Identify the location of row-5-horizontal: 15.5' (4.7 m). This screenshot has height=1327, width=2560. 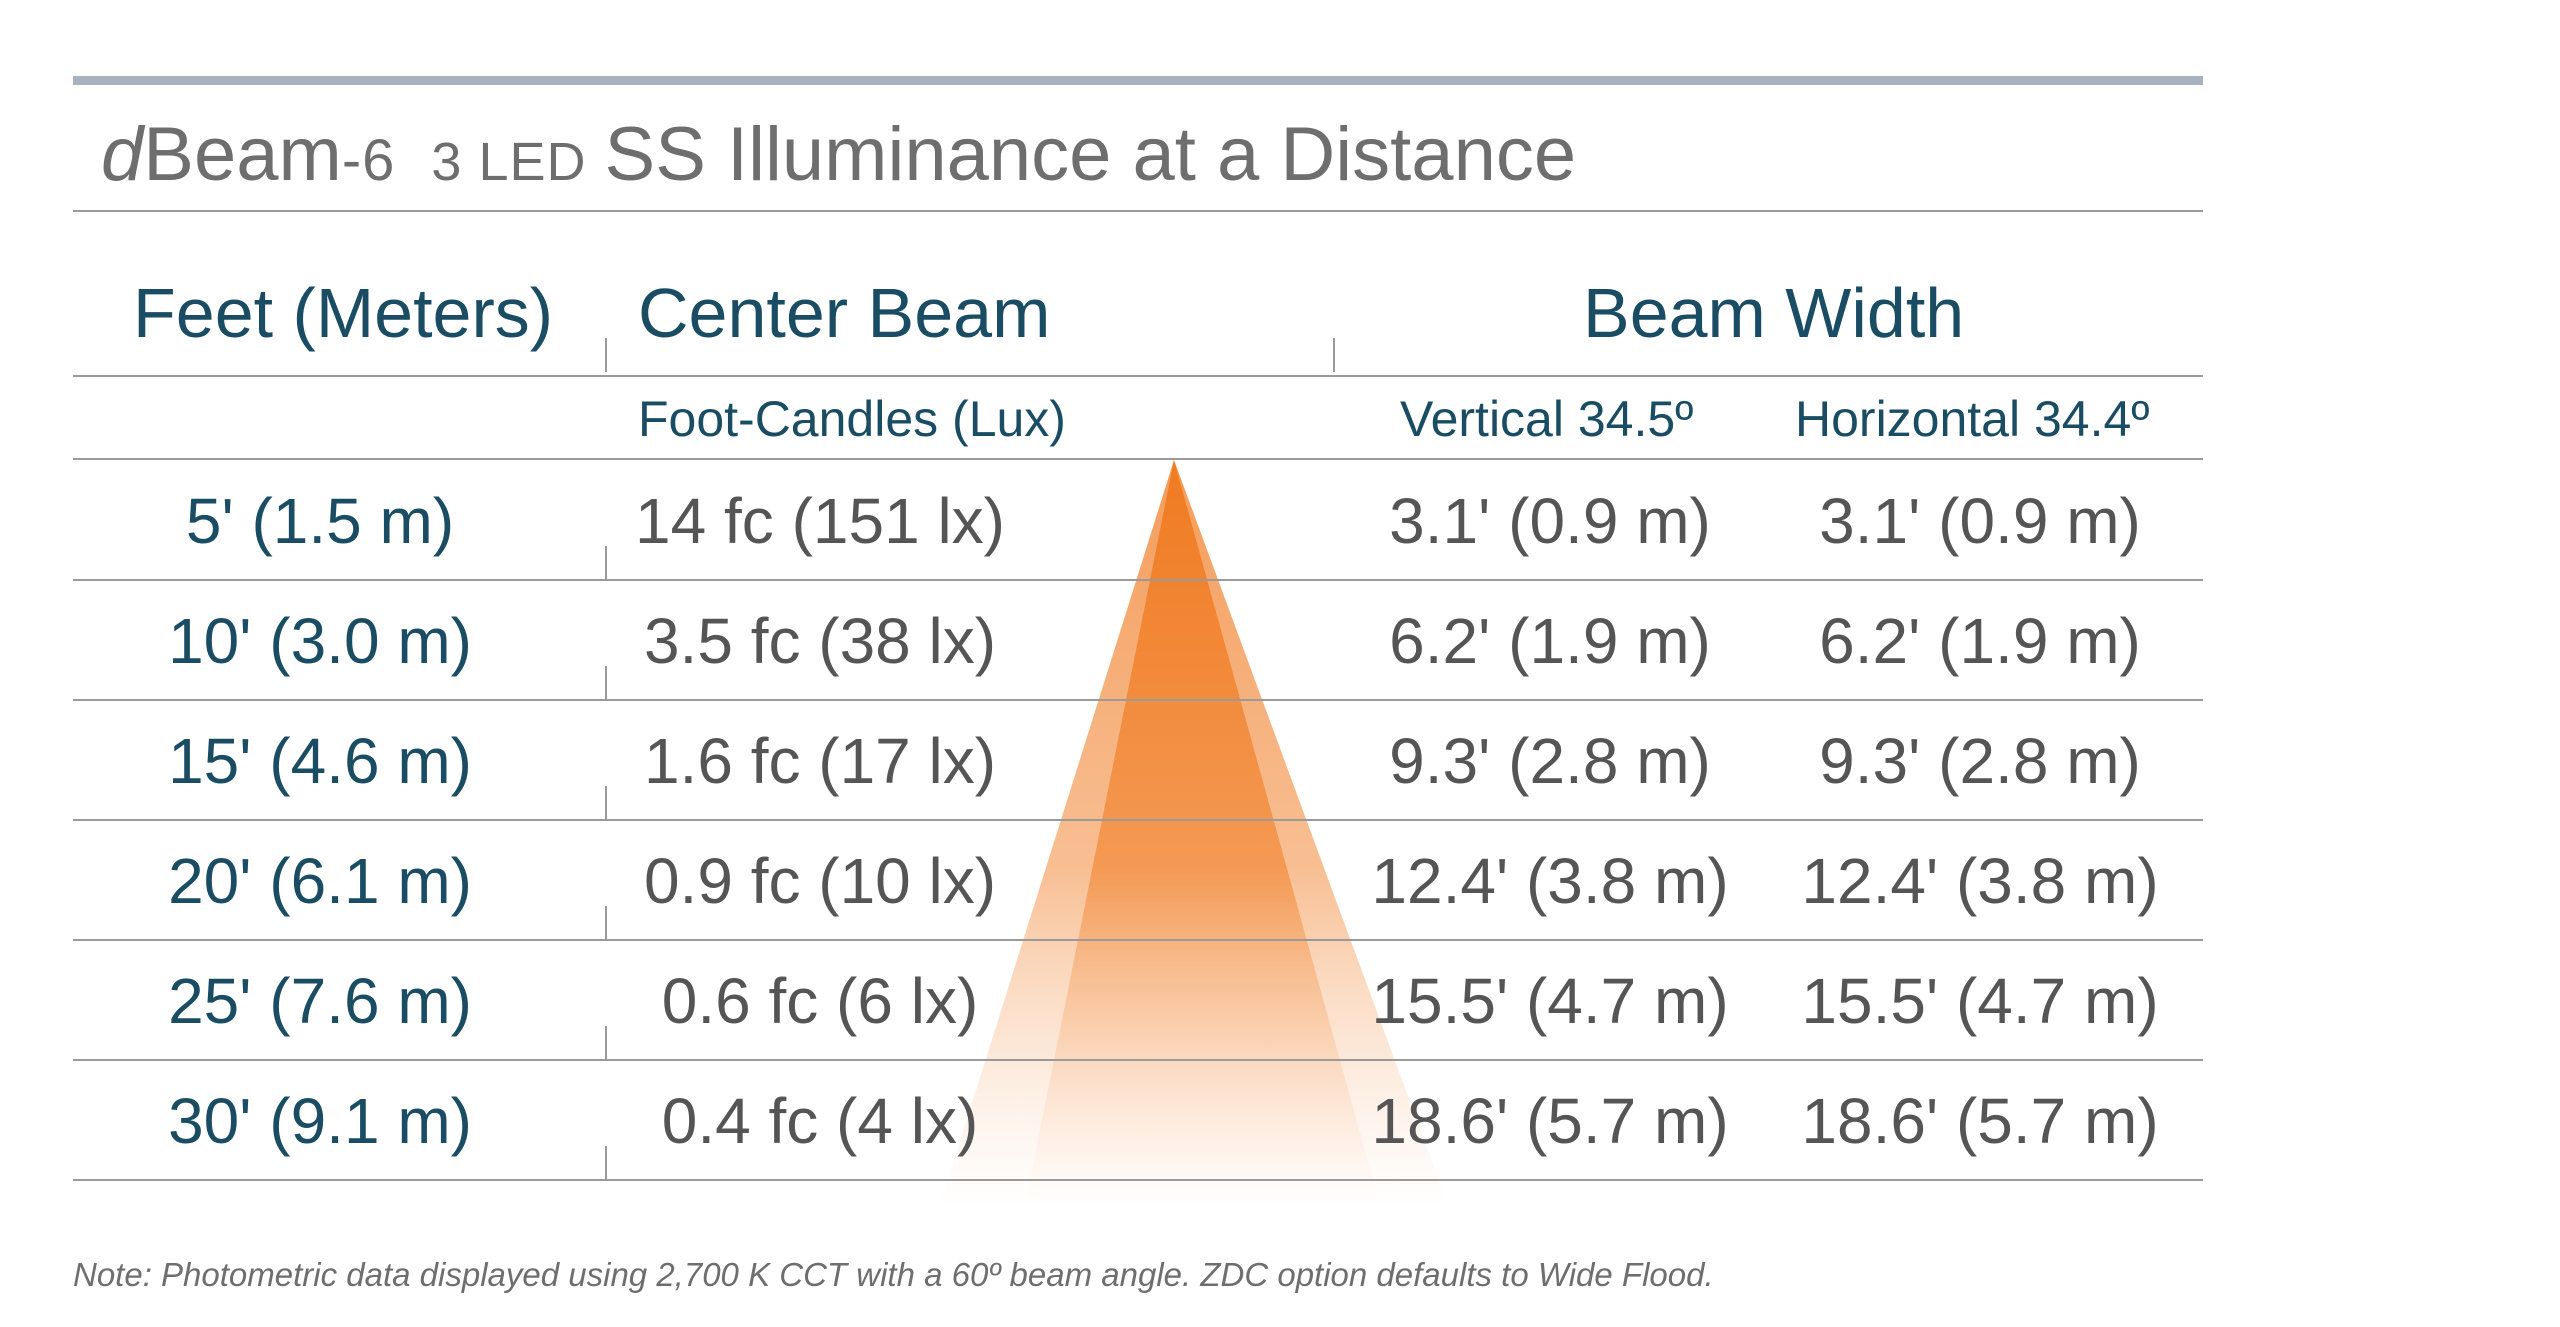
(1980, 1001).